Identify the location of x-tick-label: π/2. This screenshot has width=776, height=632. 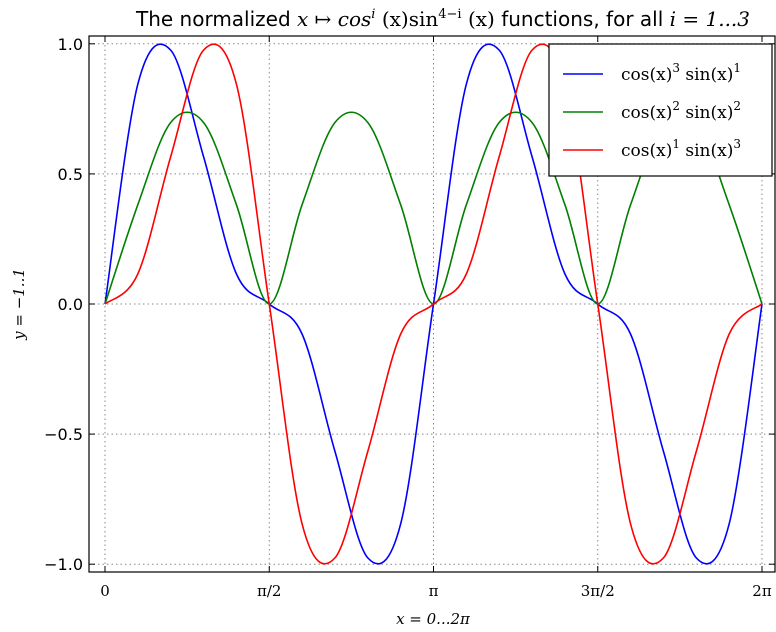
(269, 591).